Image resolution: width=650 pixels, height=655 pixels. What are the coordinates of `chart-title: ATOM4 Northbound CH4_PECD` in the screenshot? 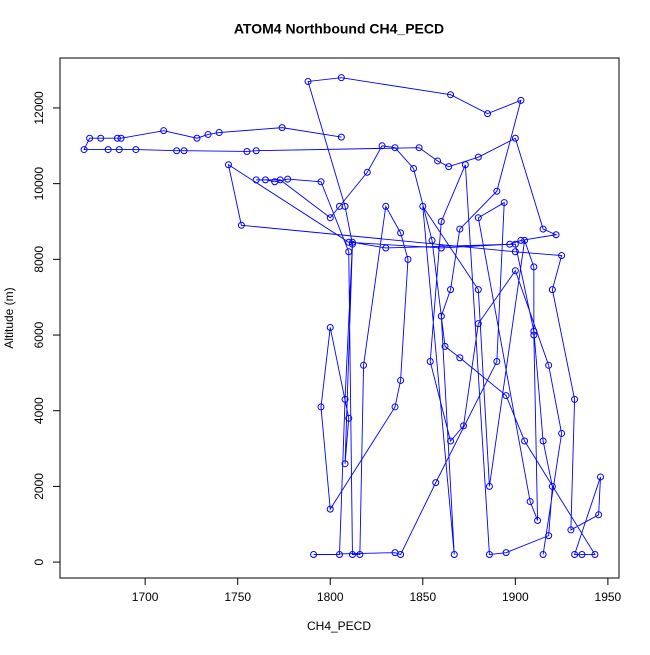 It's located at (339, 29).